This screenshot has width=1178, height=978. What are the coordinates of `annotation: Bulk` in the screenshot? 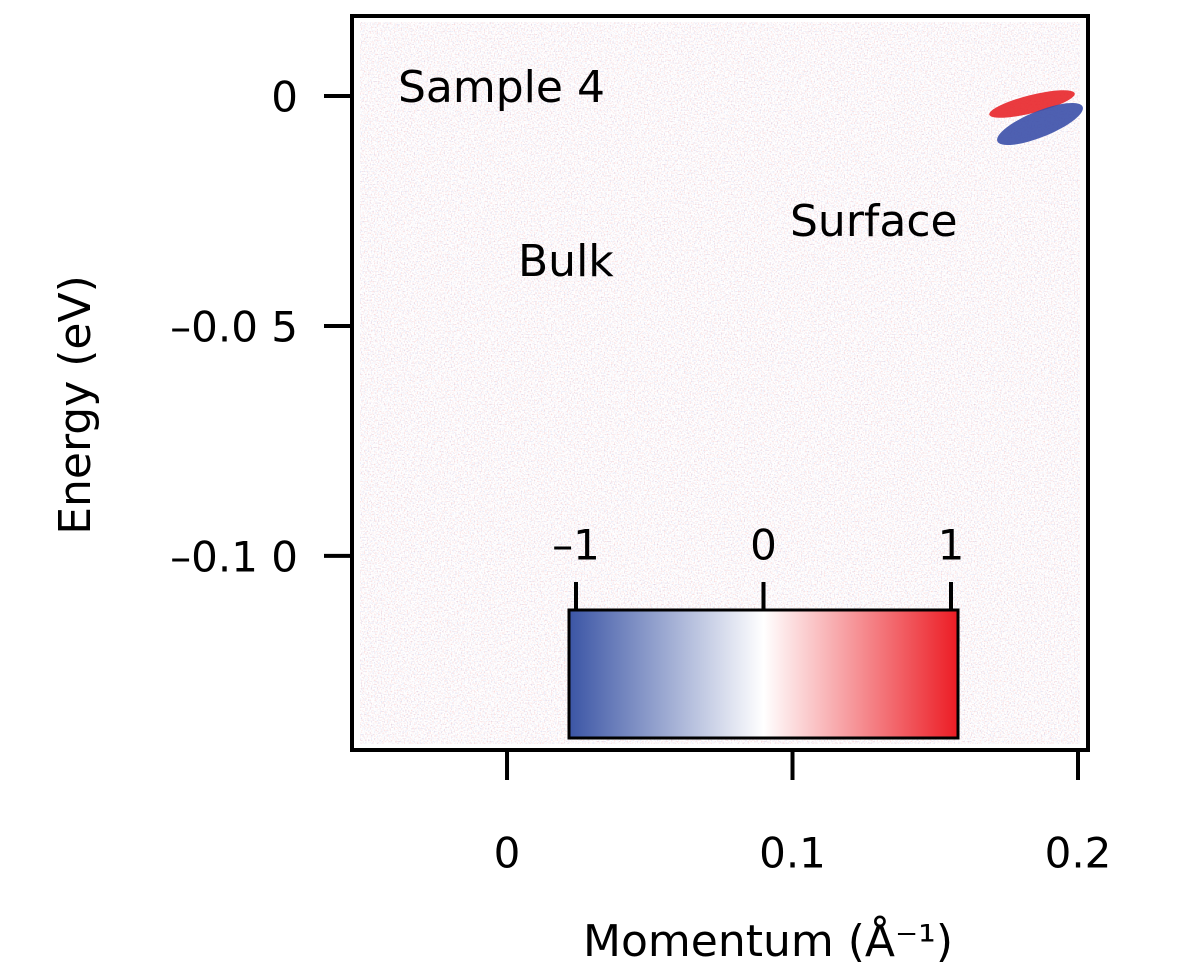 It's located at (566, 261).